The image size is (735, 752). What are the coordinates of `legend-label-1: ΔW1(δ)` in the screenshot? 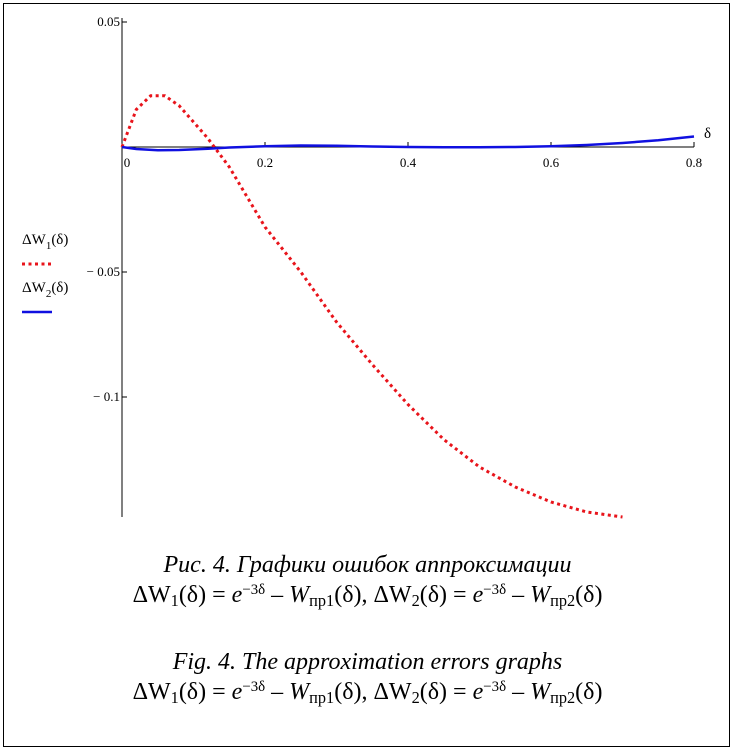 It's located at (45, 242).